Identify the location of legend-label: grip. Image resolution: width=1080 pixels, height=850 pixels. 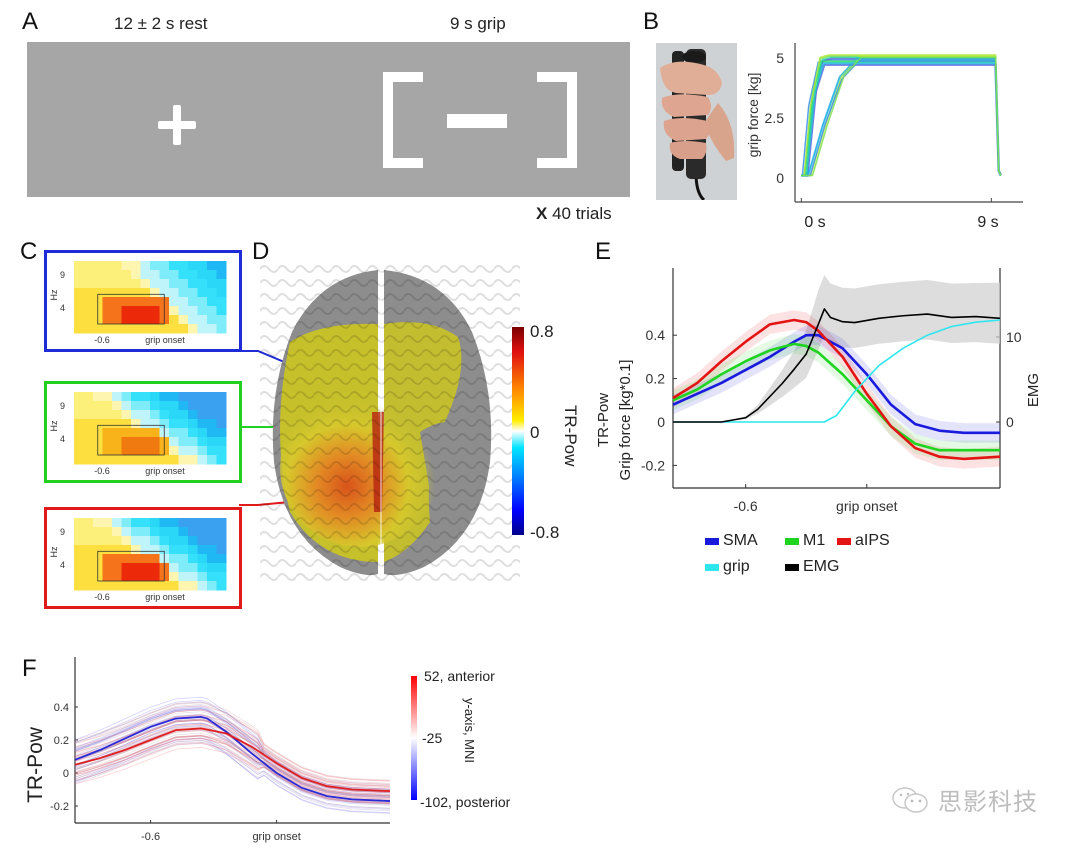
(736, 566).